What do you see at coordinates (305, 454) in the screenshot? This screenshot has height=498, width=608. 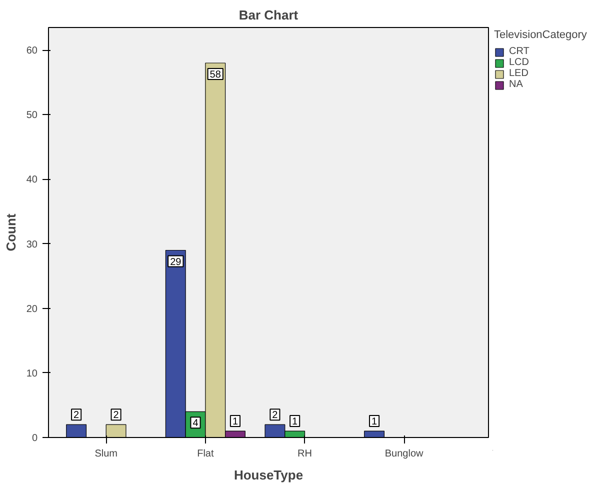 I see `x-tick-label: RH` at bounding box center [305, 454].